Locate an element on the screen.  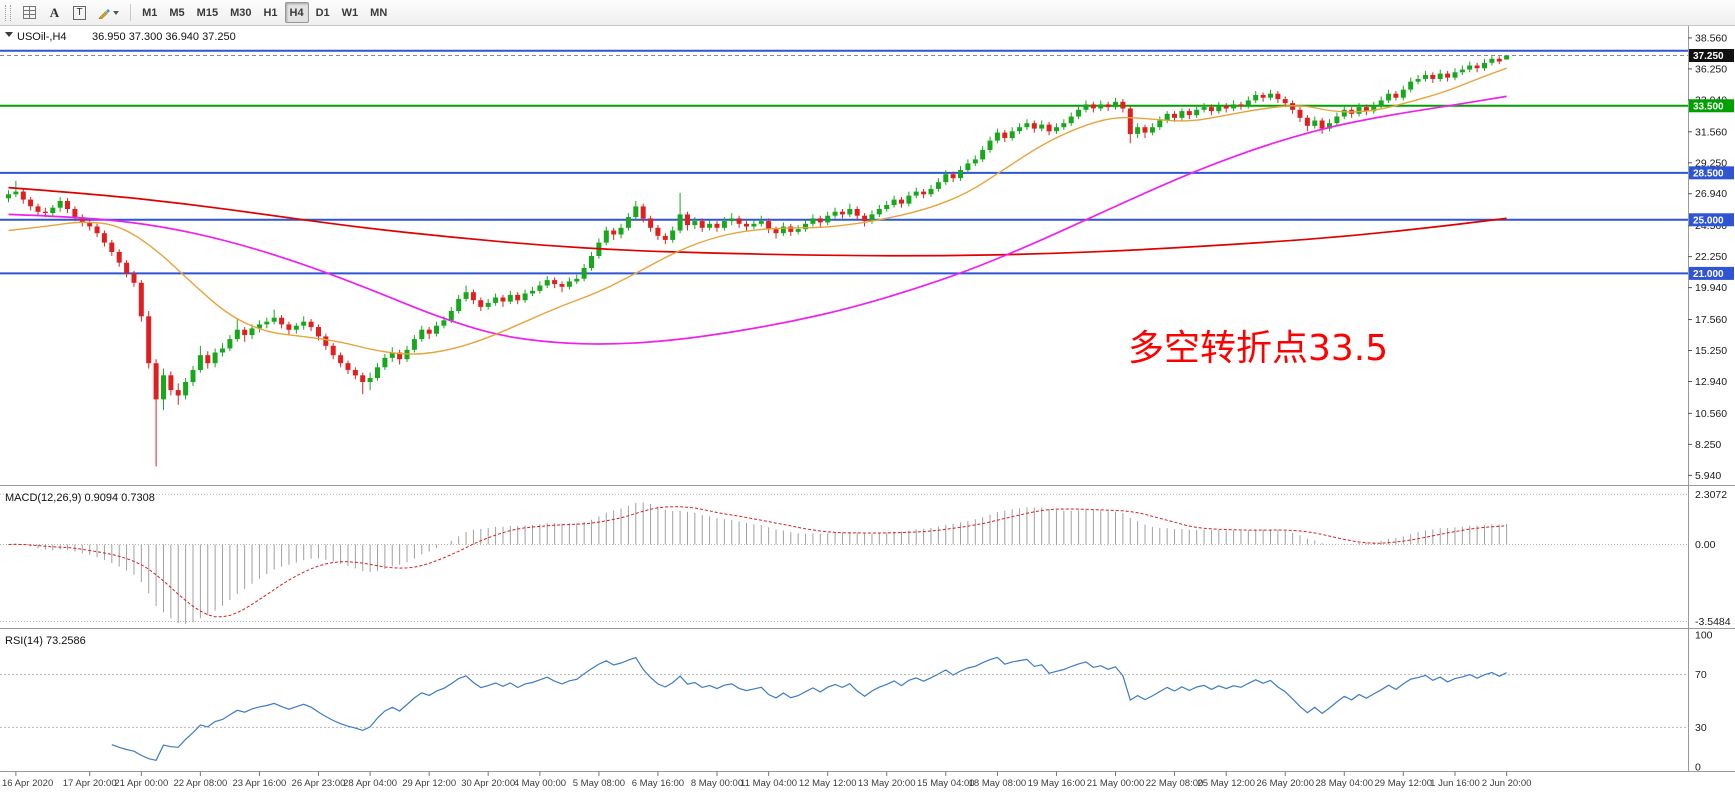
time-tick-label: 23 Apr 16:00 is located at coordinates (259, 783).